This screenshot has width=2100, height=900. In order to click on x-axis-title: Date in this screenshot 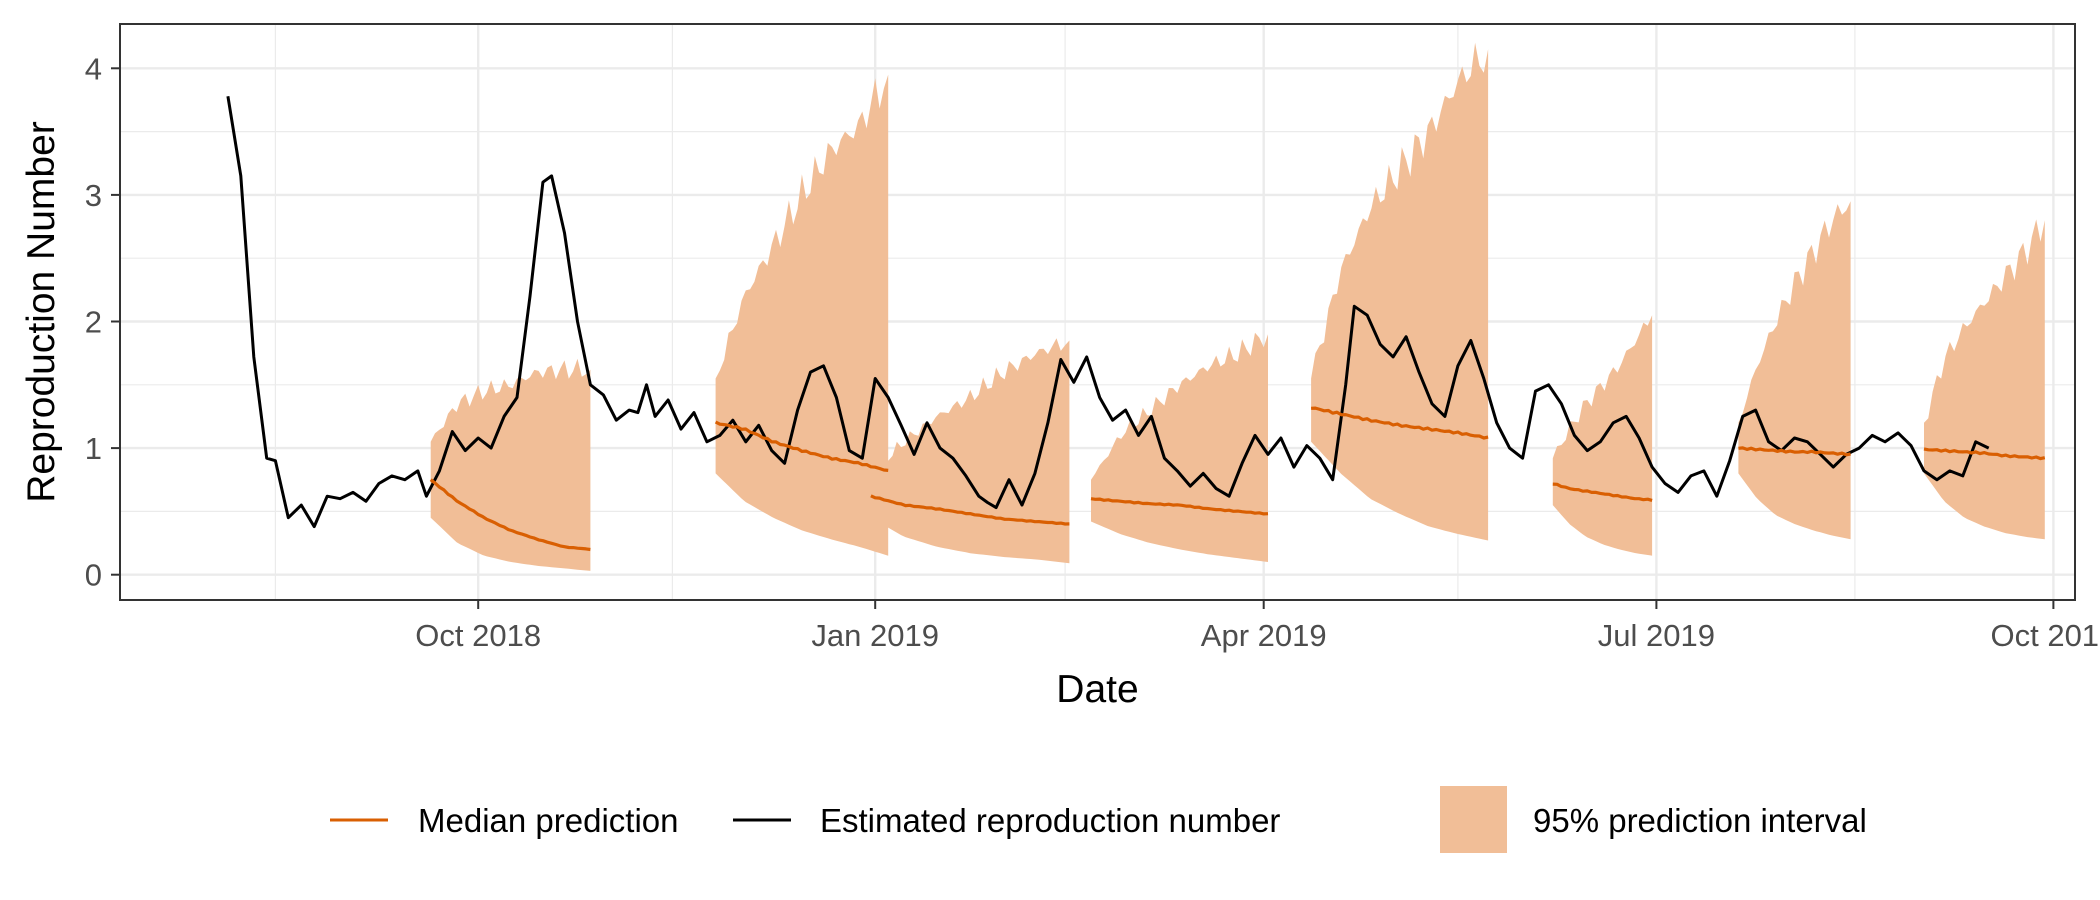, I will do `click(1097, 689)`.